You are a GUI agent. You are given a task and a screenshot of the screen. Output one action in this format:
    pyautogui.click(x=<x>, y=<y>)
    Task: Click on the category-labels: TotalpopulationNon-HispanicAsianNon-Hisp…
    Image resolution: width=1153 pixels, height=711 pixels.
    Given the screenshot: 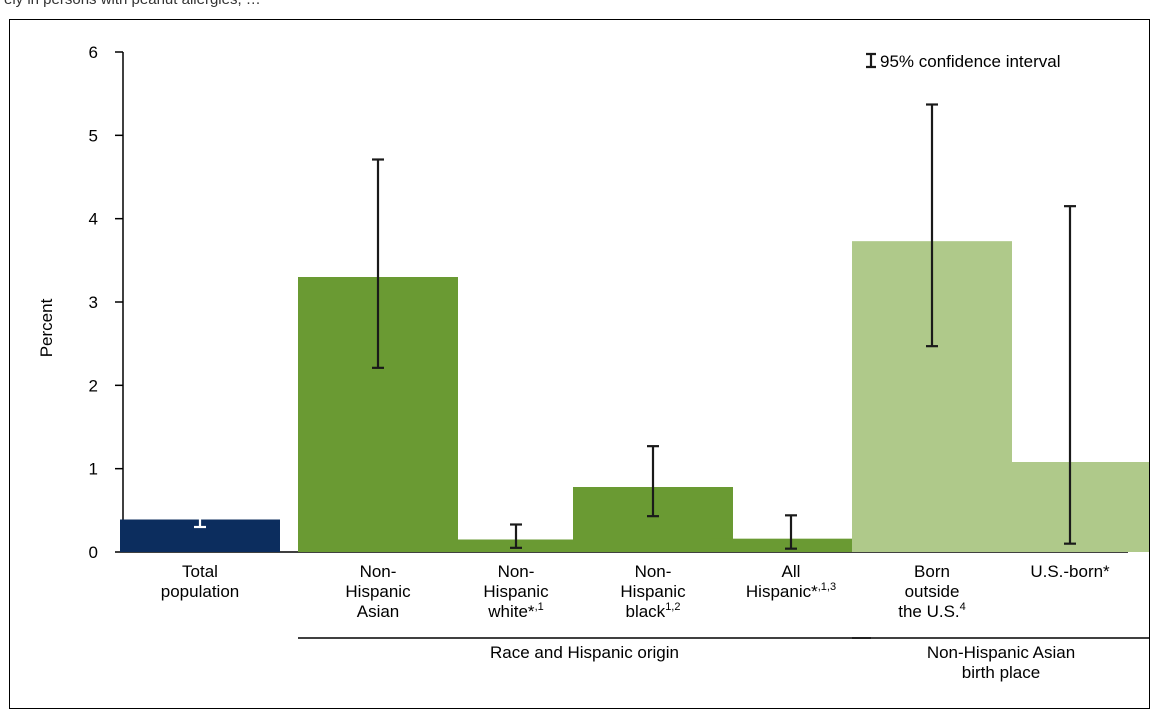 What is the action you would take?
    pyautogui.click(x=655, y=622)
    